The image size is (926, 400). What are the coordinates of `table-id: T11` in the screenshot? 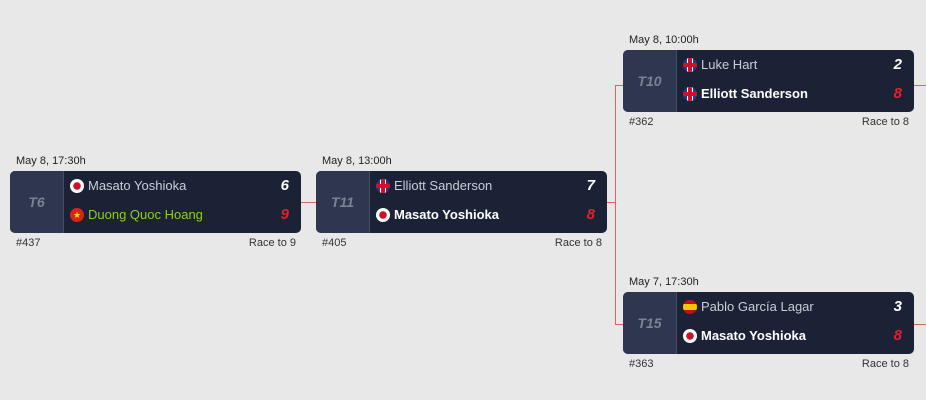 It's located at (343, 202).